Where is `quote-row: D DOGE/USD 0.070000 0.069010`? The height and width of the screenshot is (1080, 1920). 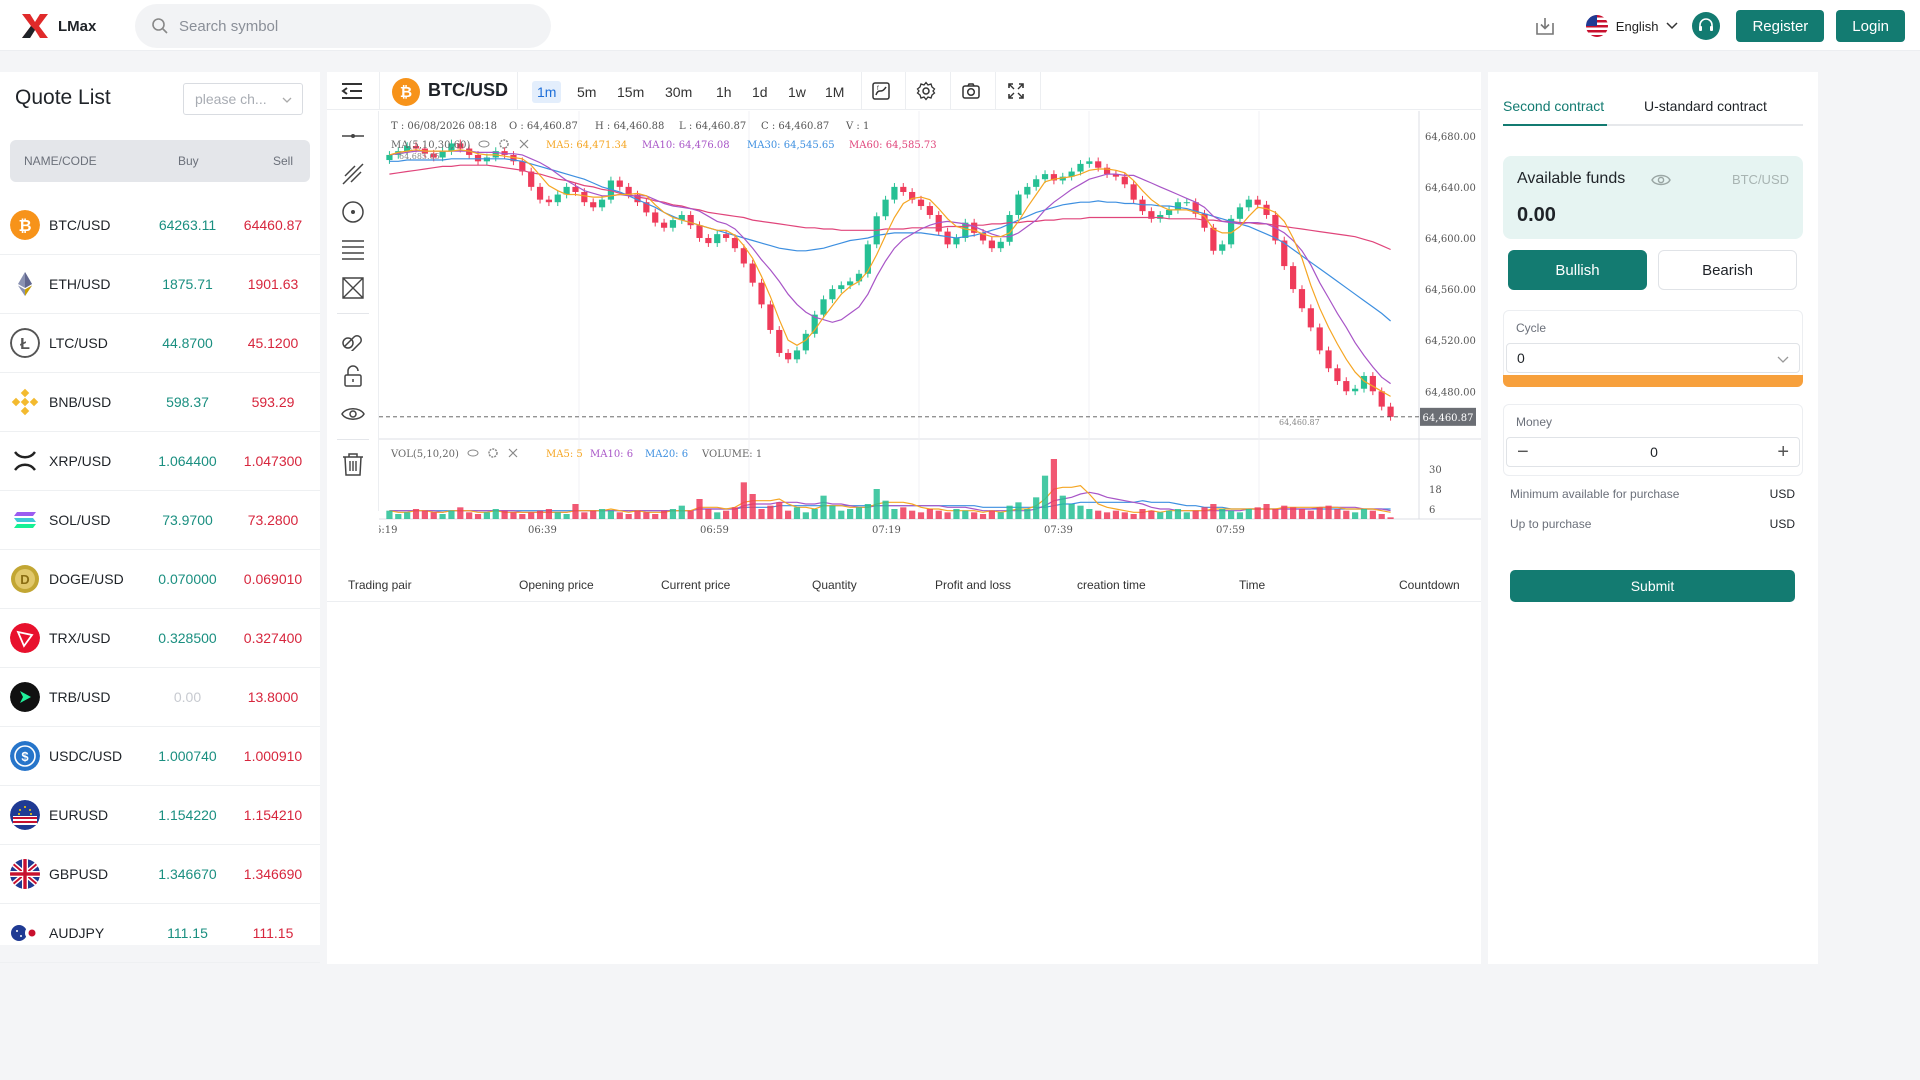 quote-row: D DOGE/USD 0.070000 0.069010 is located at coordinates (160, 579).